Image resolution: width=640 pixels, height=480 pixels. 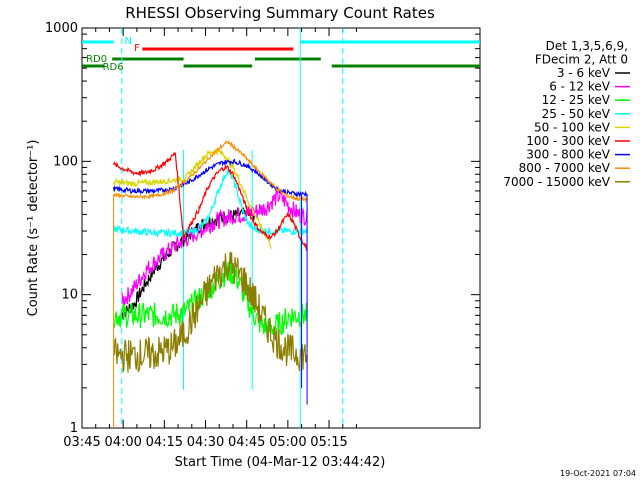 What do you see at coordinates (74, 428) in the screenshot?
I see `y-tick-label: 1` at bounding box center [74, 428].